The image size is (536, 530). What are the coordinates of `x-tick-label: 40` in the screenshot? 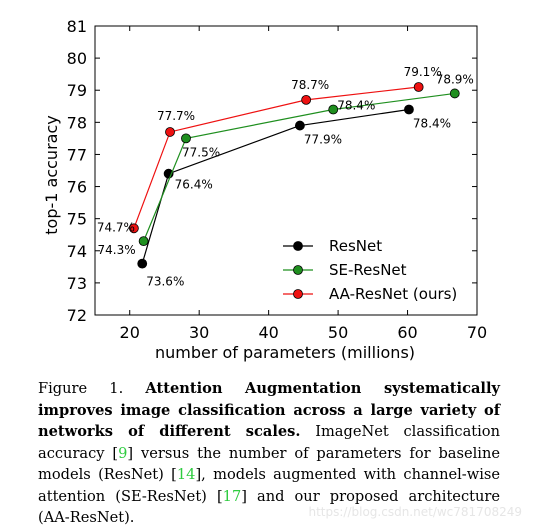 It's located at (268, 332).